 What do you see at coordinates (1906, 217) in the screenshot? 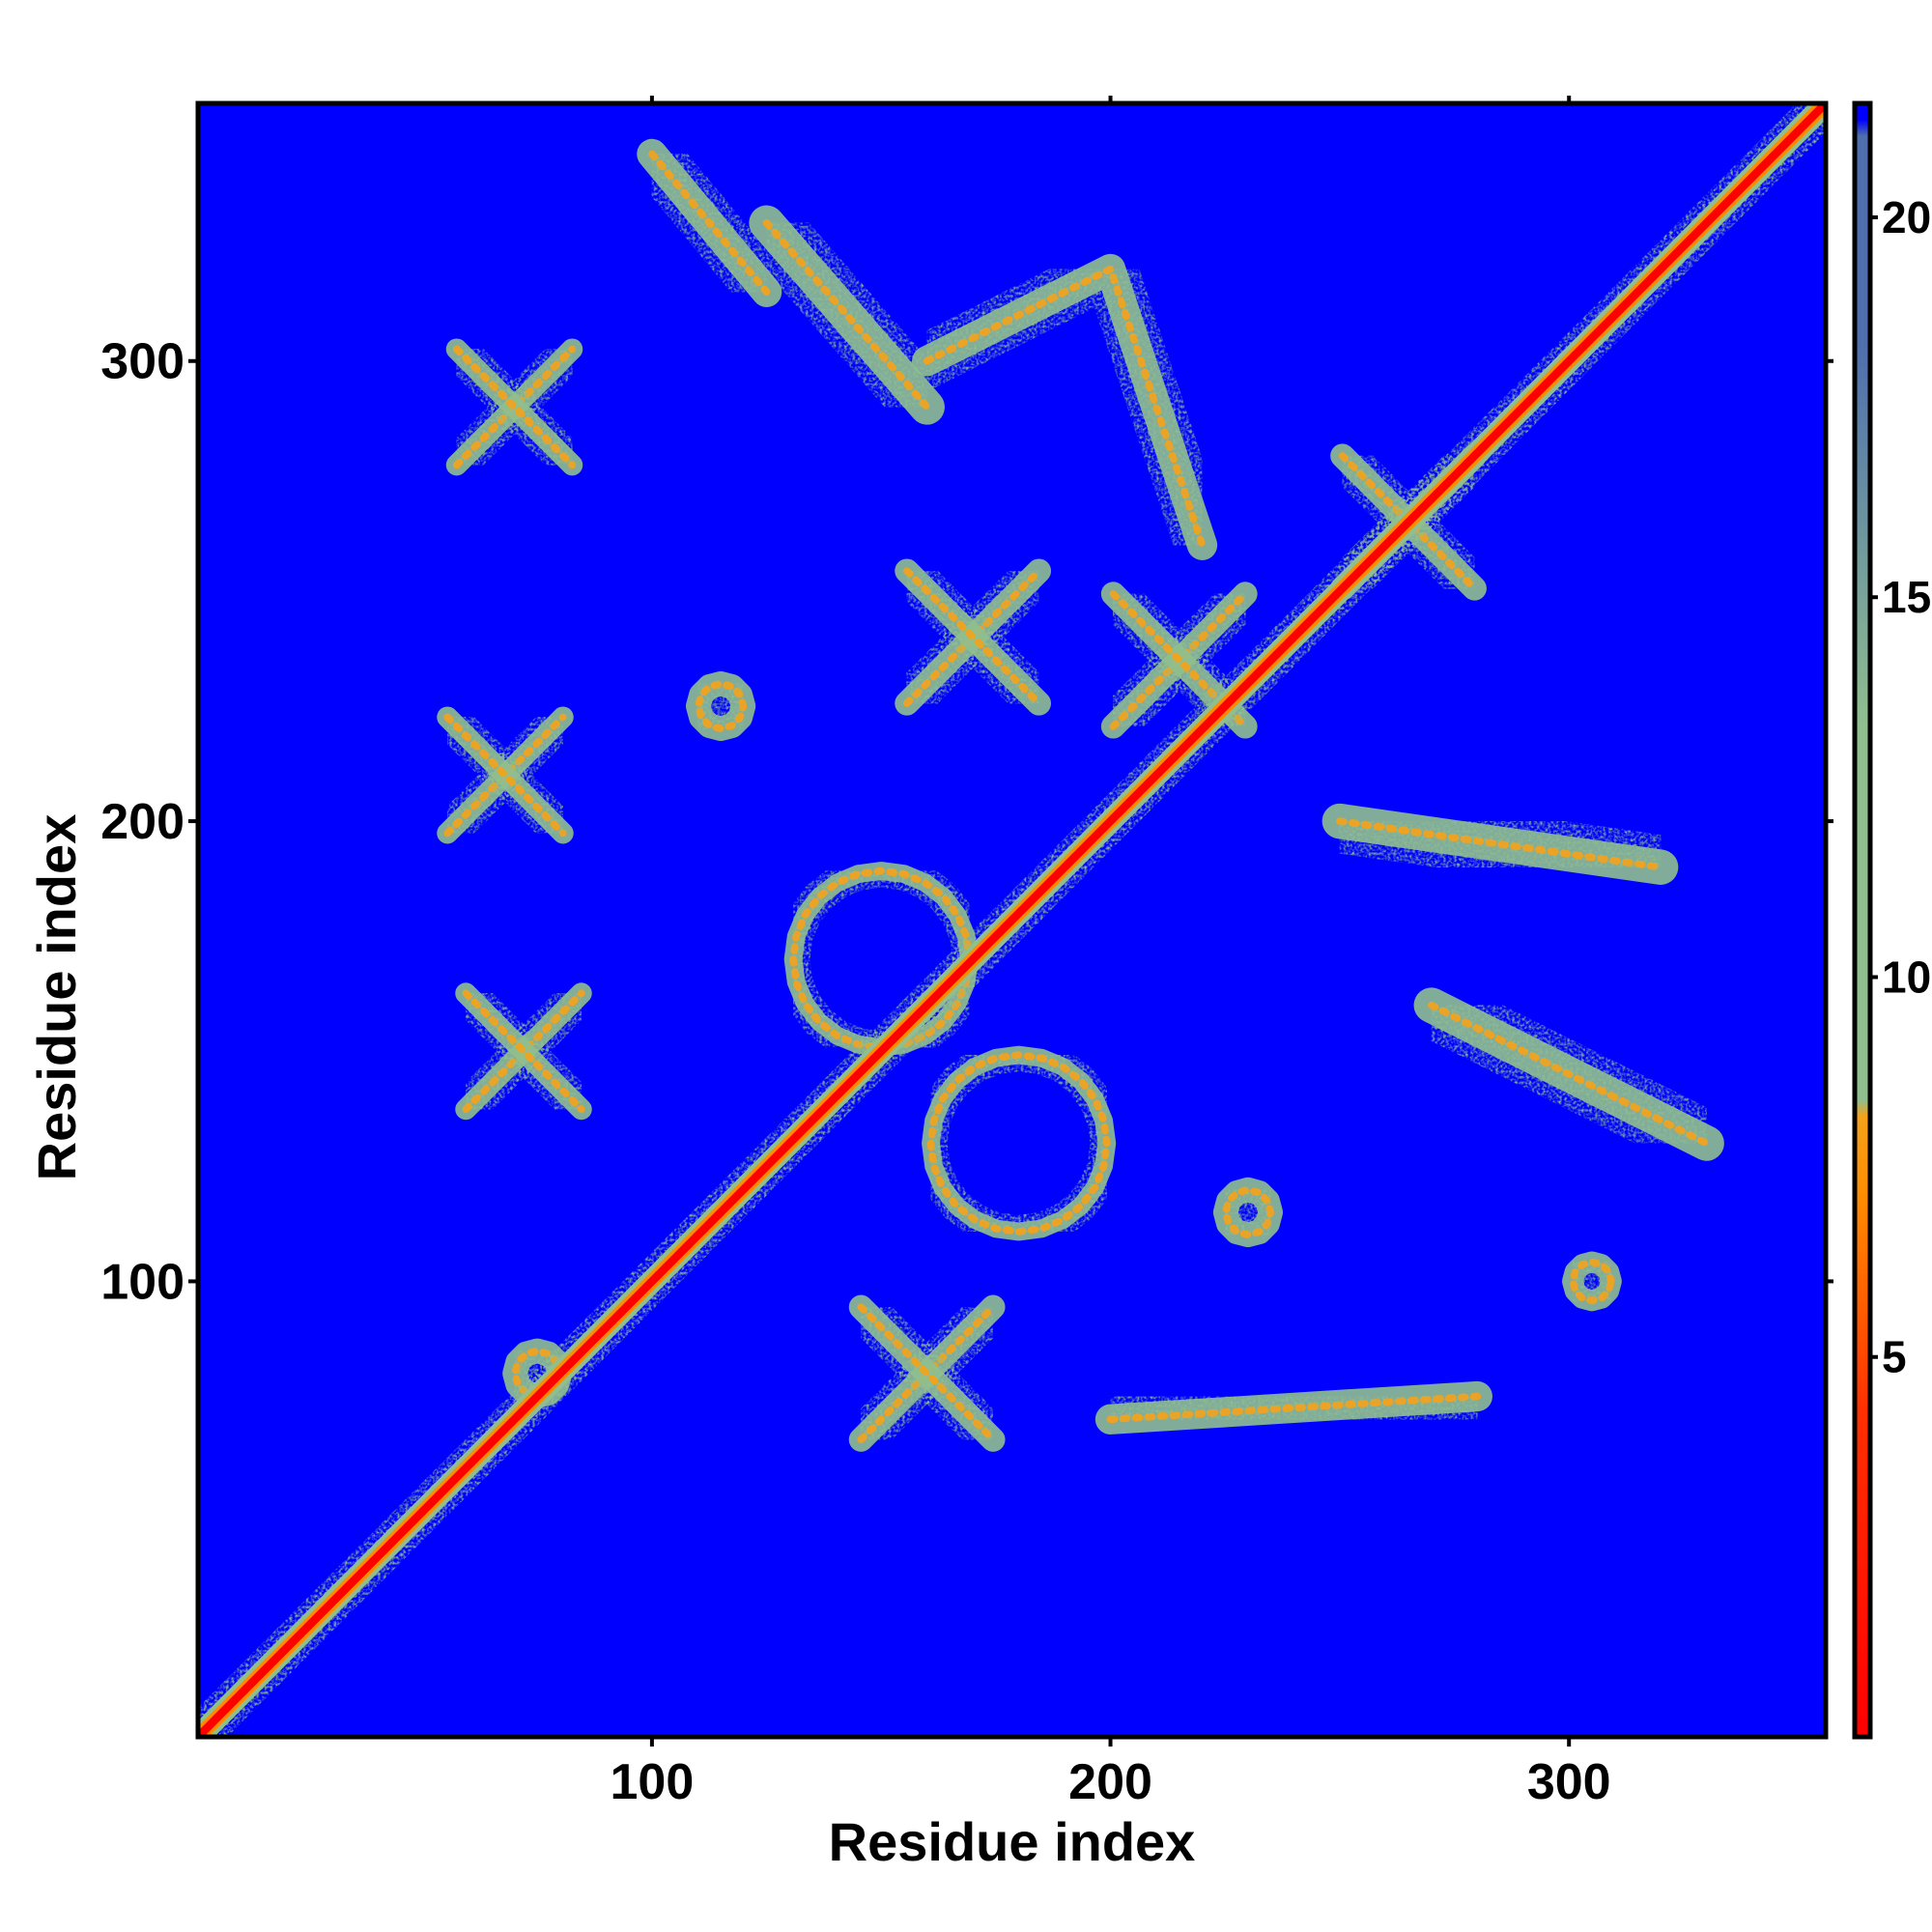
I see `colorbar-tick-label: 20` at bounding box center [1906, 217].